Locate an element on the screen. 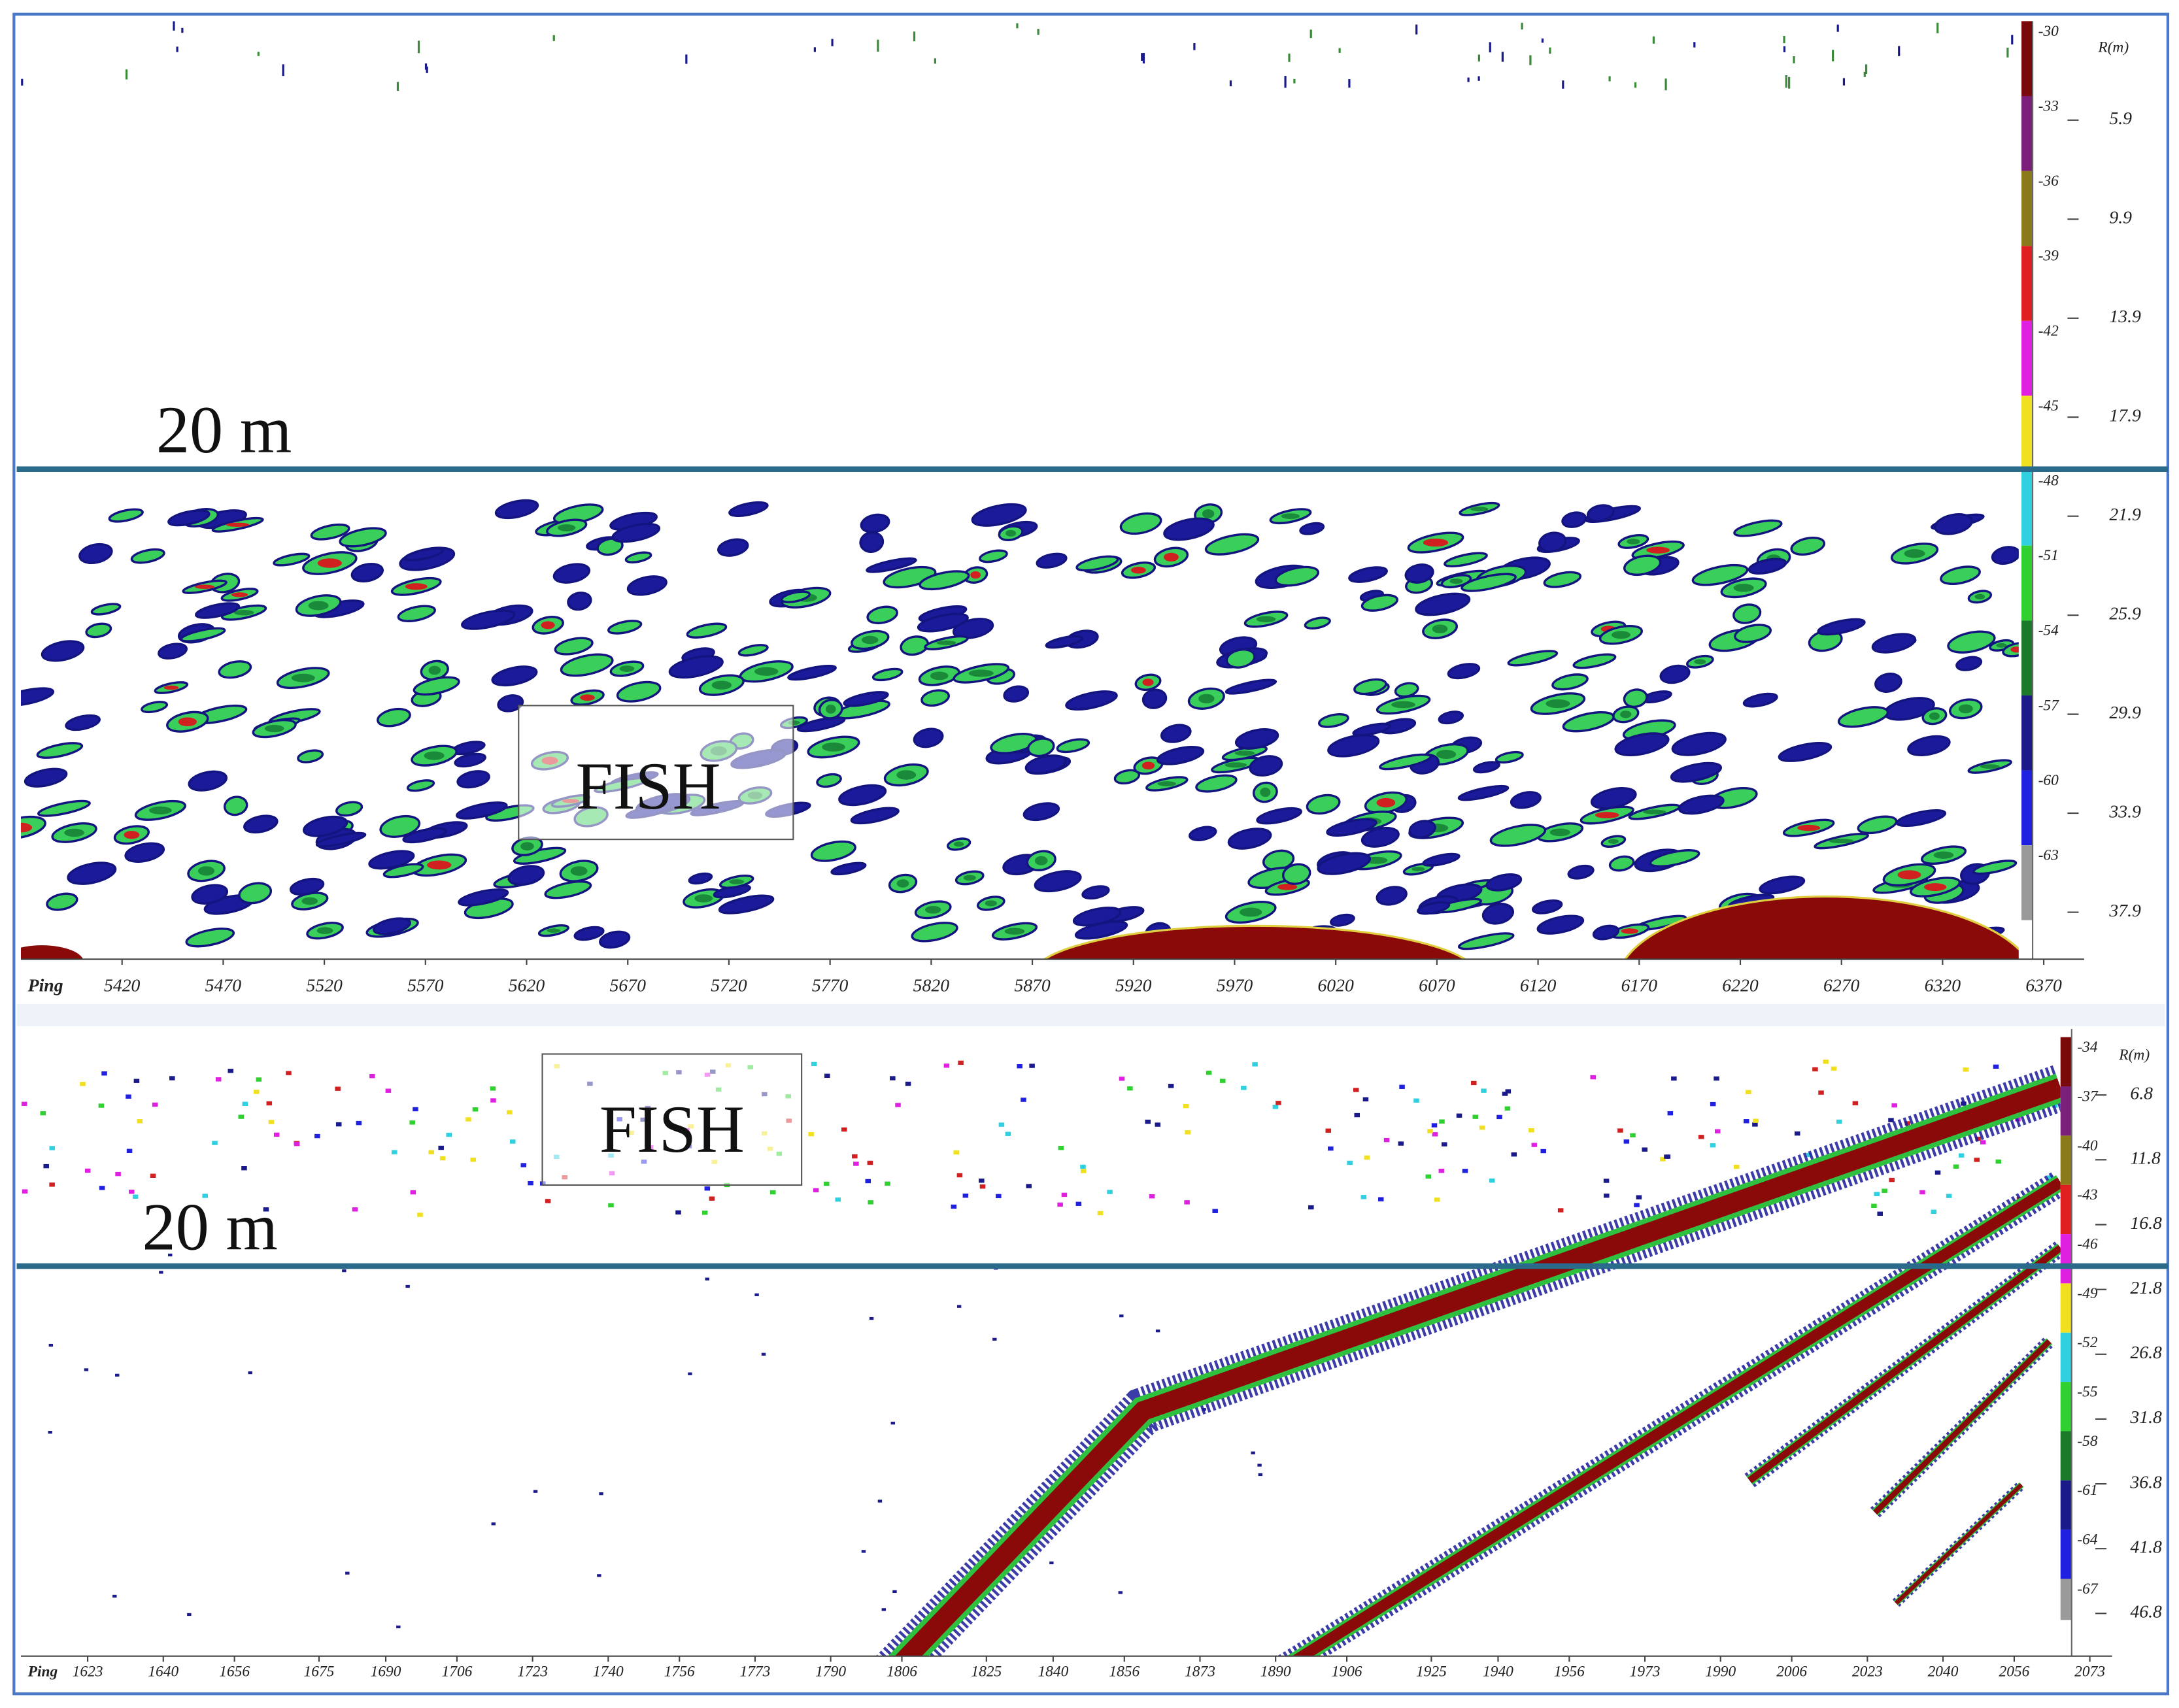 This screenshot has height=1708, width=2179. y-tick-label: 29.9 is located at coordinates (2125, 712).